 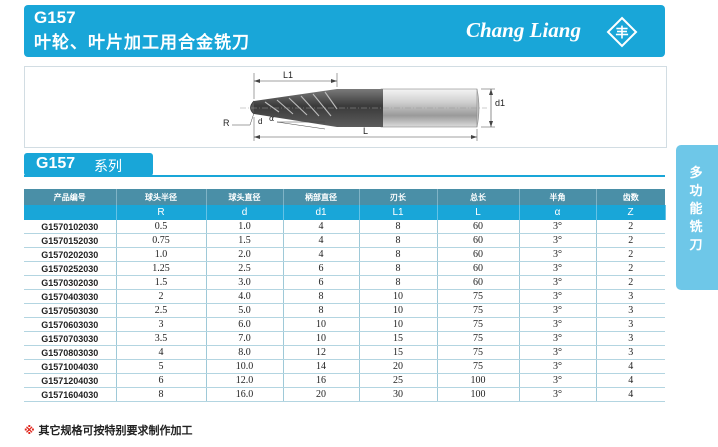 What do you see at coordinates (70, 282) in the screenshot?
I see `part-number-cell: G1570302030` at bounding box center [70, 282].